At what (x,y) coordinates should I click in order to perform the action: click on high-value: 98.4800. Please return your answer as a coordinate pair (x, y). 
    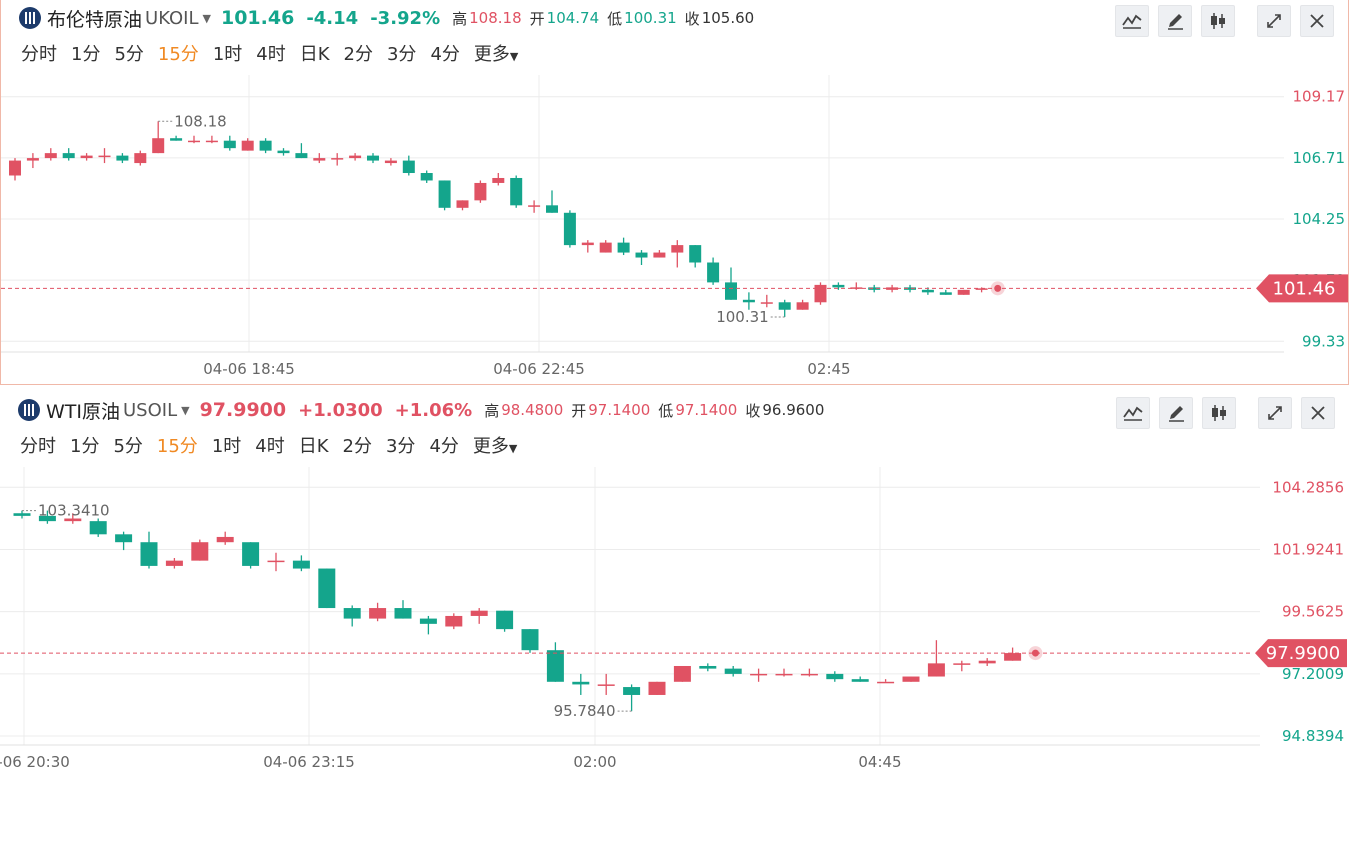
    Looking at the image, I should click on (532, 410).